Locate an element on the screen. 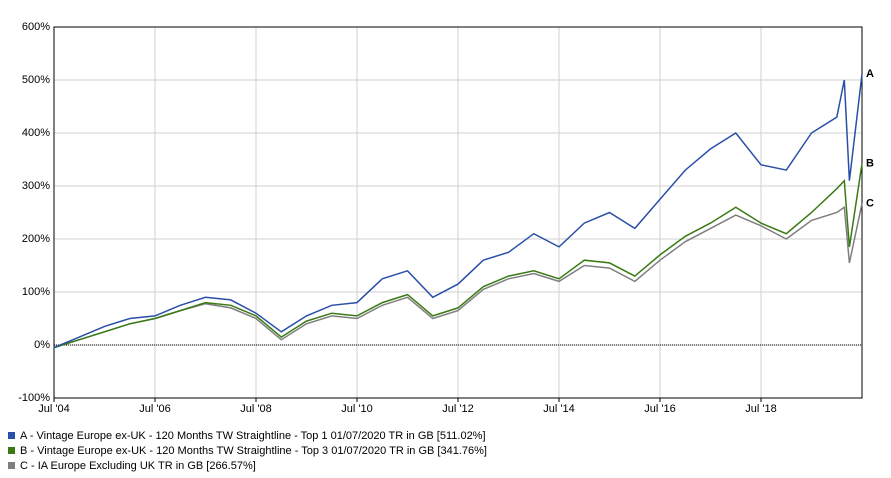 This screenshot has width=891, height=478. end-label: A is located at coordinates (870, 74).